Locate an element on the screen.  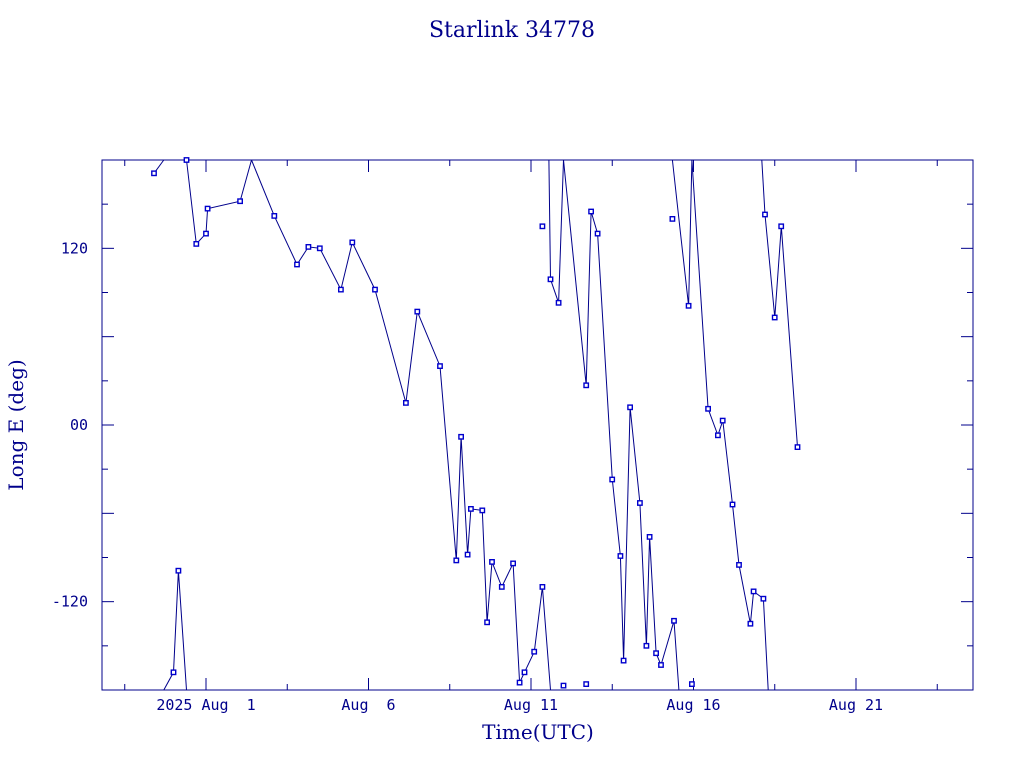
x-tick-label: Aug 6 is located at coordinates (368, 705).